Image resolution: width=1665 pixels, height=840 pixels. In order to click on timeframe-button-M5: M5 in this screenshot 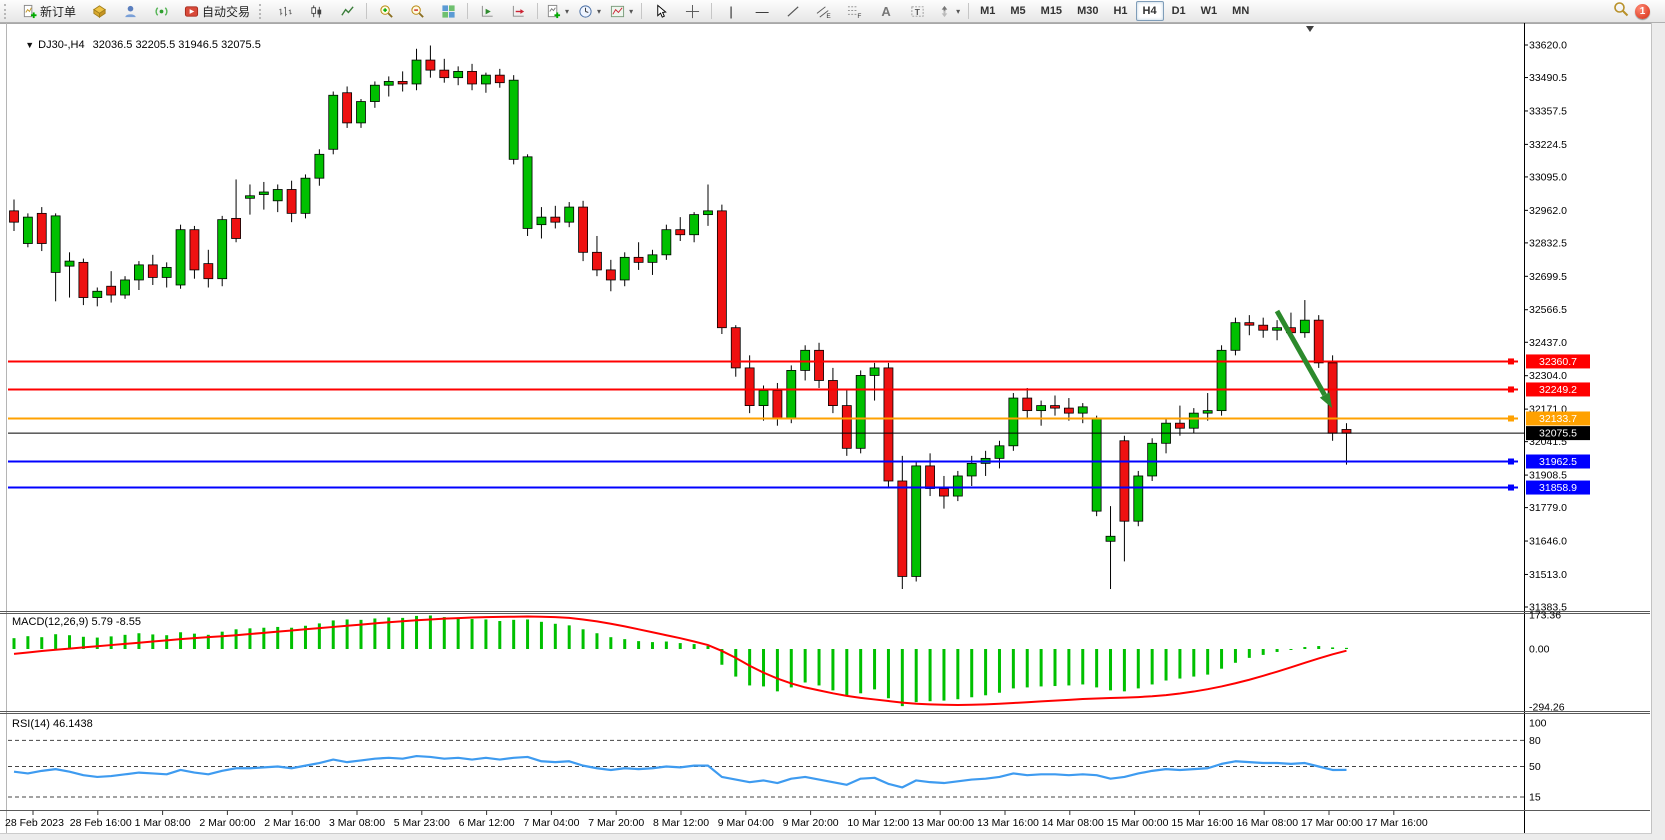, I will do `click(1018, 11)`.